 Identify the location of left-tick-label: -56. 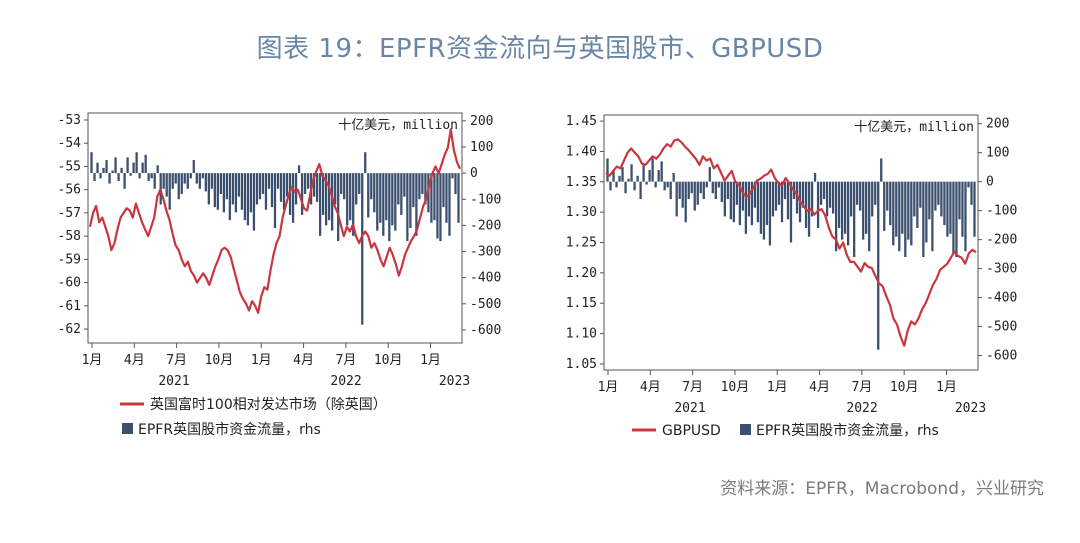
(69, 190).